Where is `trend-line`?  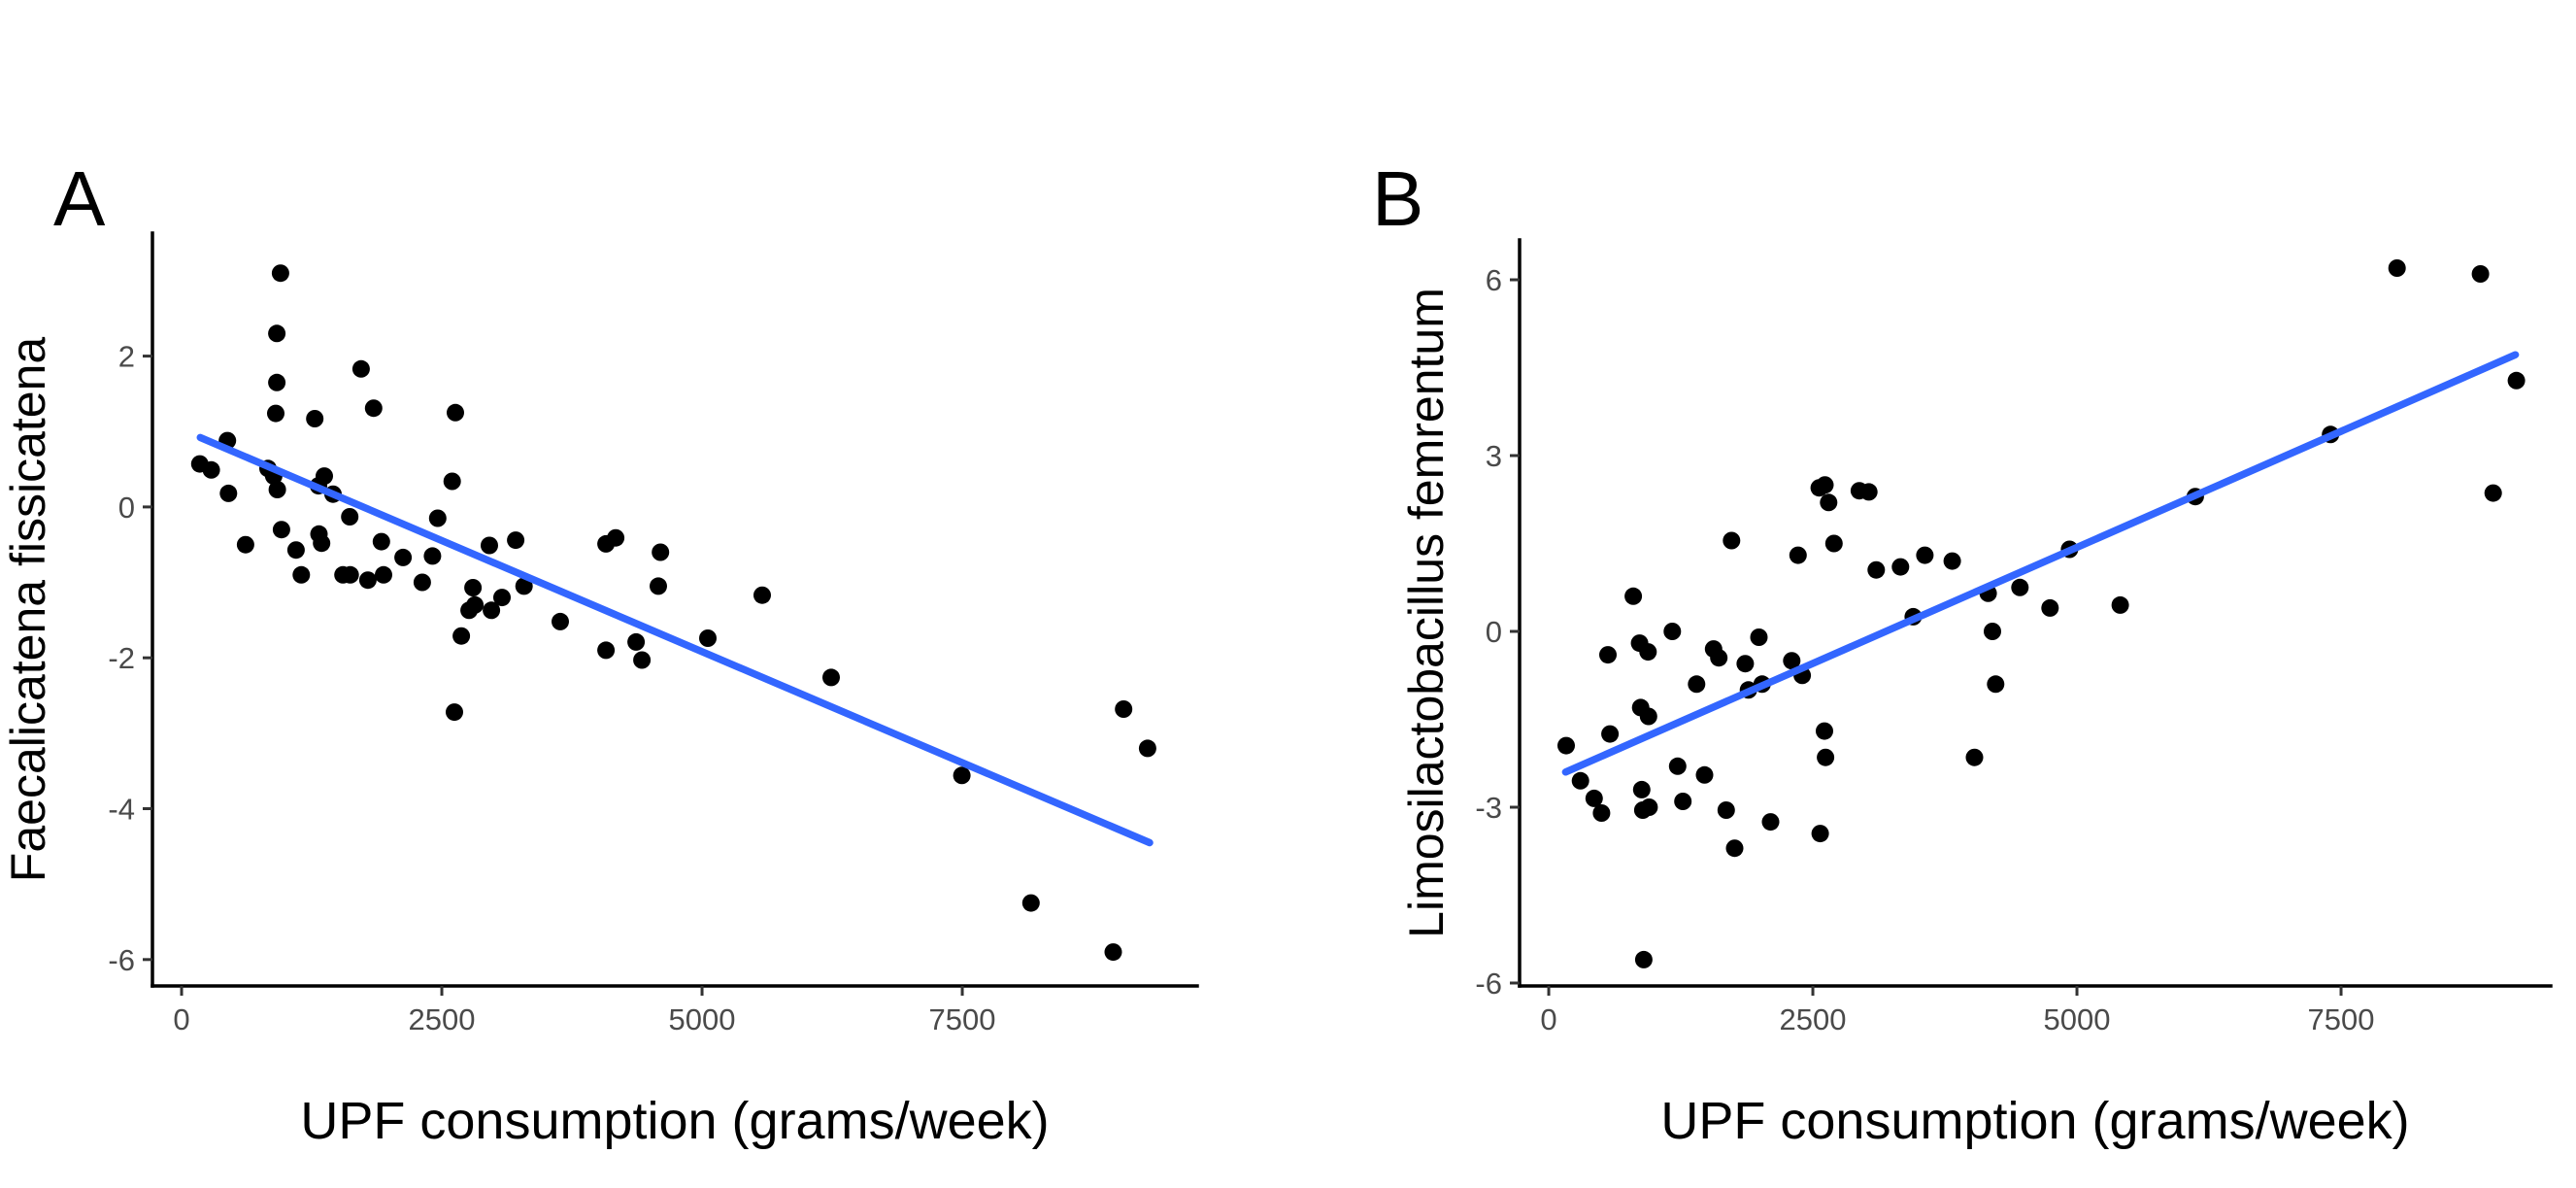 trend-line is located at coordinates (675, 640).